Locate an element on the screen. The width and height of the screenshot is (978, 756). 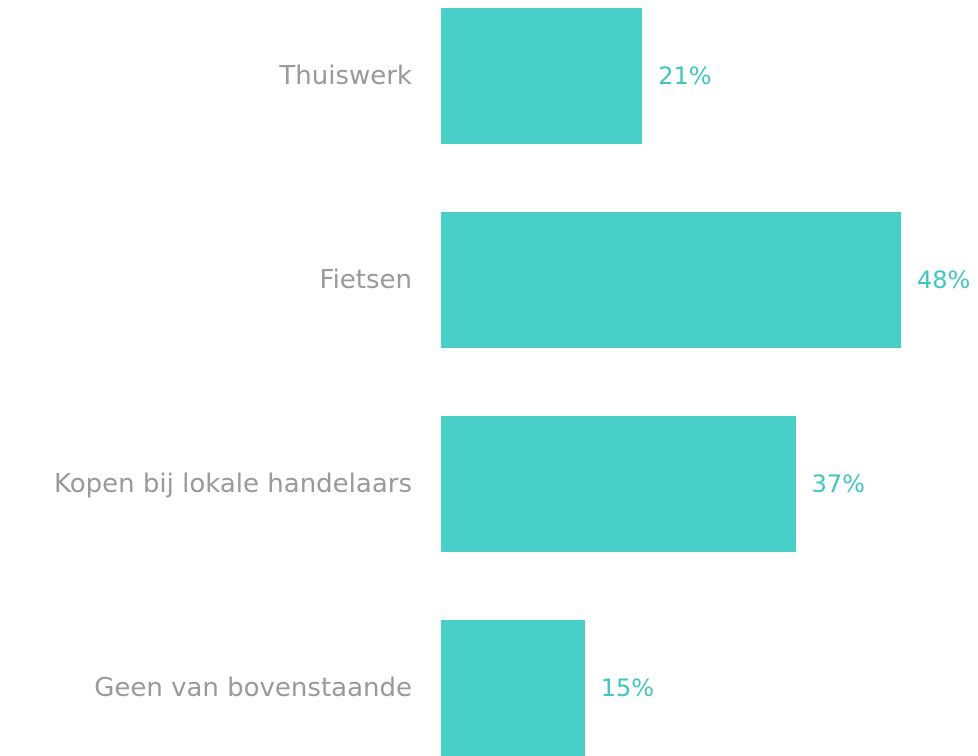
category-label: Kopen bij lokale handelaars is located at coordinates (233, 484).